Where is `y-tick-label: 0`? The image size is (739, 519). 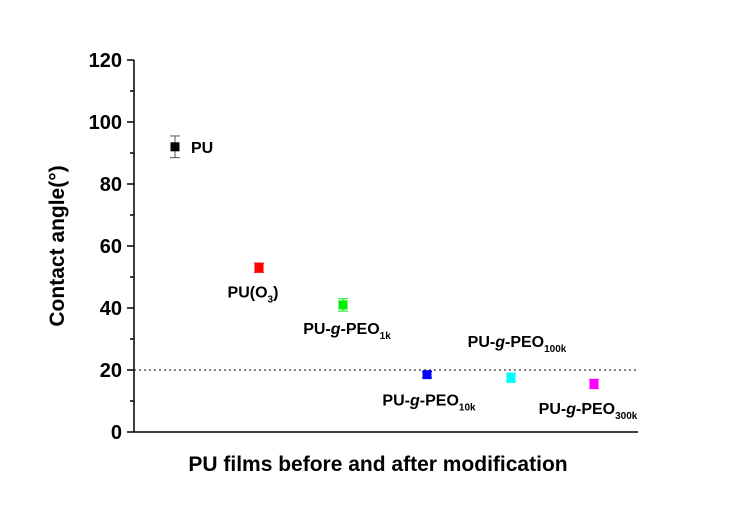 y-tick-label: 0 is located at coordinates (116, 433).